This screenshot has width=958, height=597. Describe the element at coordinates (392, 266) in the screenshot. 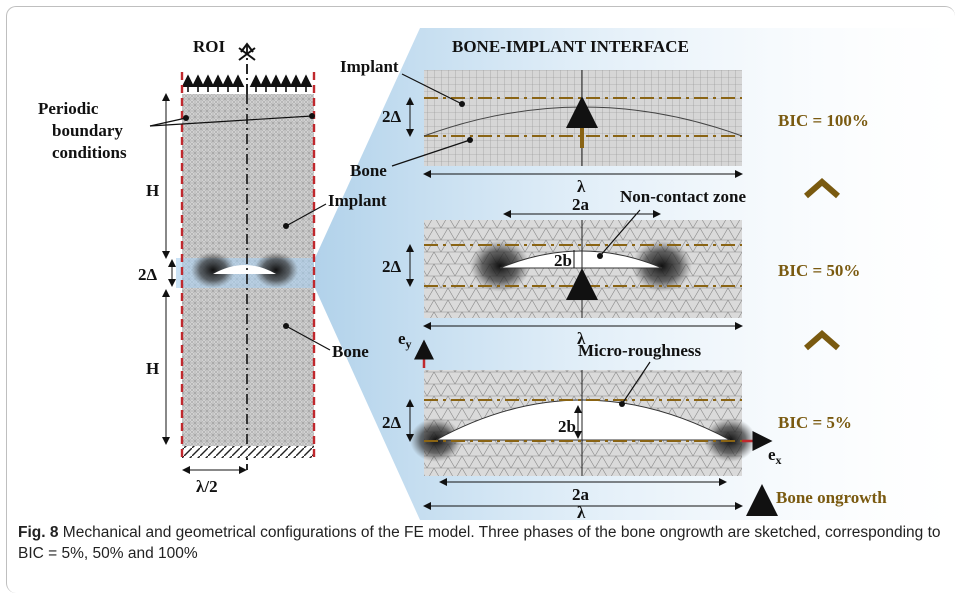

I see `panel2-delta: 2Δ` at that location.